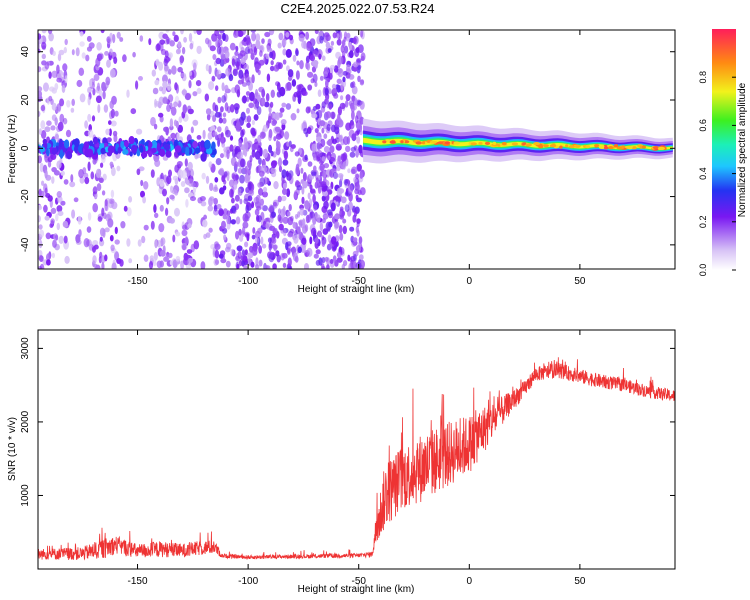 The image size is (750, 600). What do you see at coordinates (248, 281) in the screenshot?
I see `x-tick-label: -100` at bounding box center [248, 281].